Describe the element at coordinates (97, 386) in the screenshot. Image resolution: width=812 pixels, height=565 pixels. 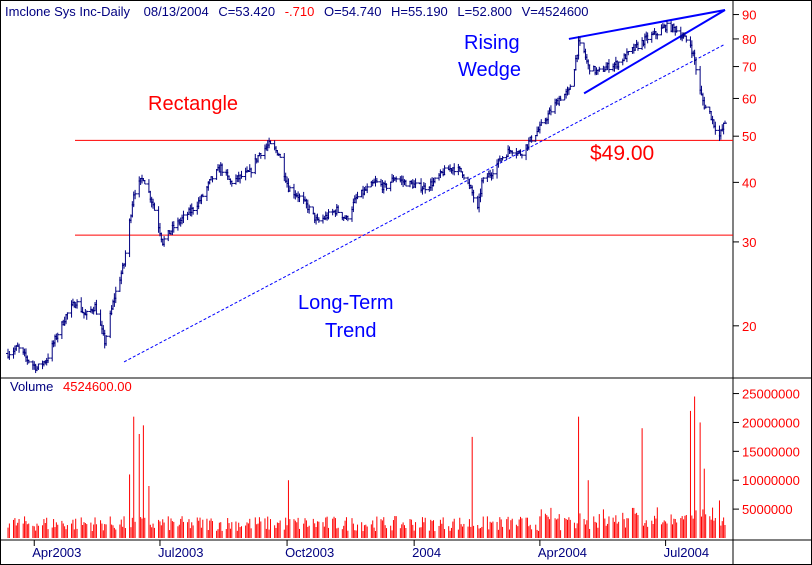
I see `volume-label-value: 4524600.00` at that location.